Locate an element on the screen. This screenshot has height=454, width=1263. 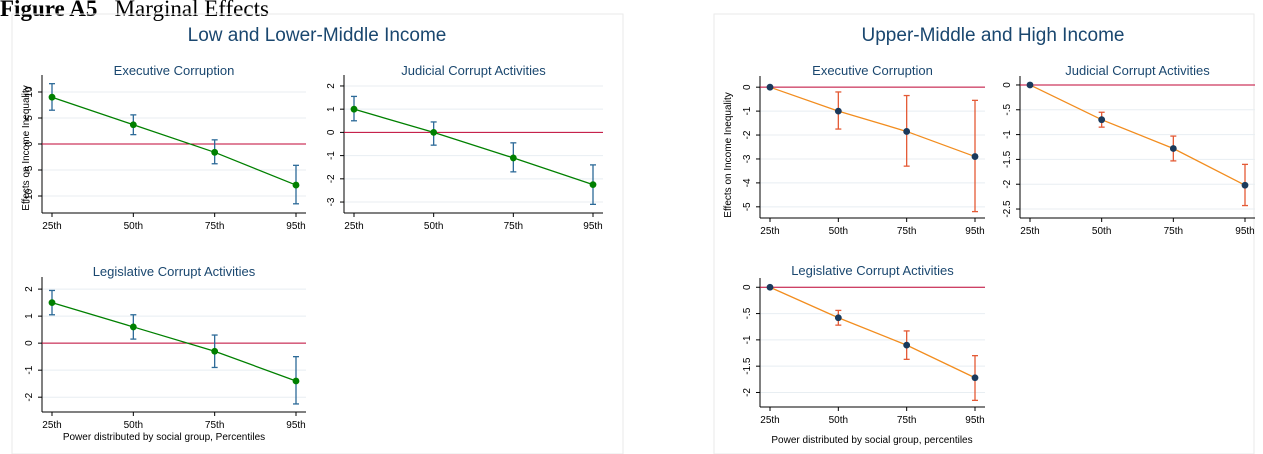
ylabel-low-income: Effects on Income Inequality is located at coordinates (26, 147).